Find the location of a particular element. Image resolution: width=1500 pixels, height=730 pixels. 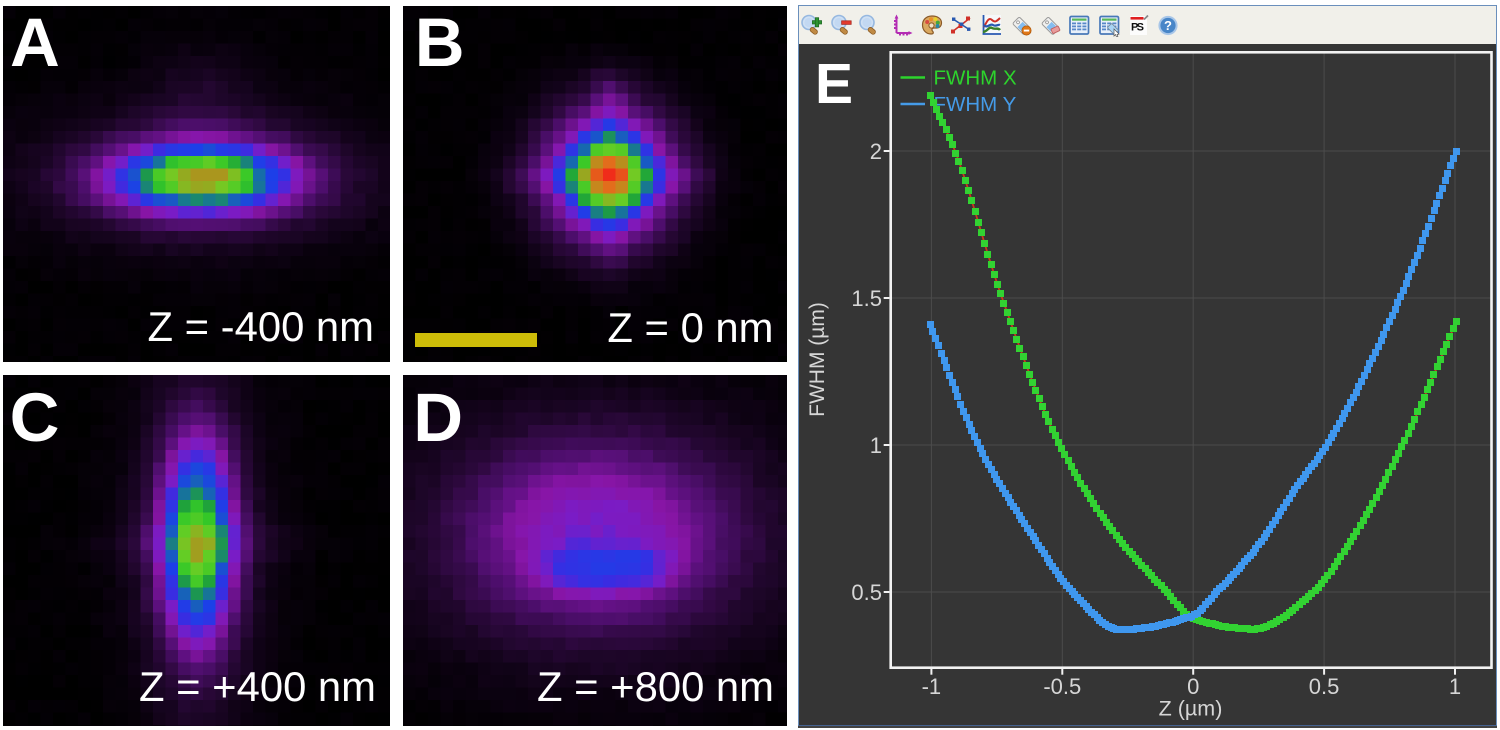

svg-text: 2 is located at coordinates (875, 150).